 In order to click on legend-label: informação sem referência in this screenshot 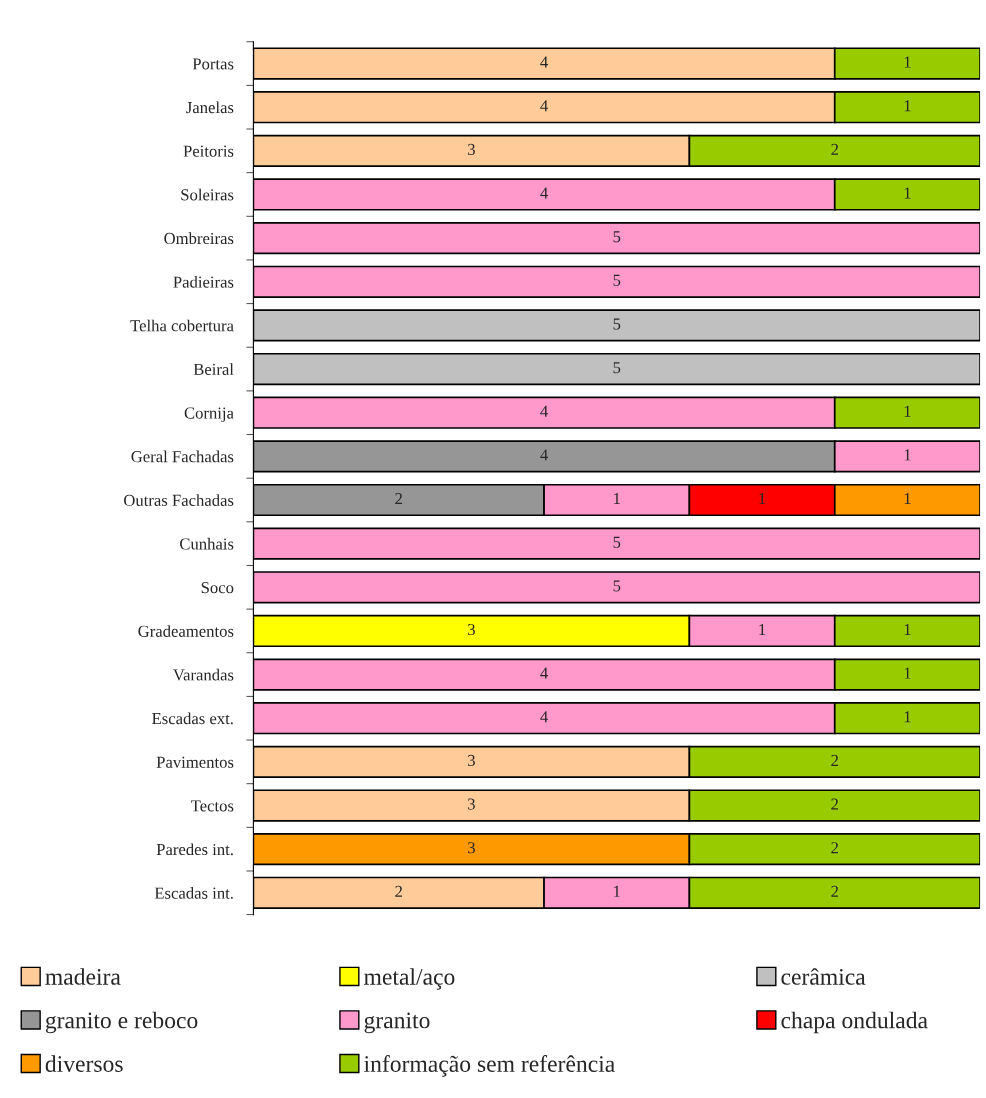, I will do `click(489, 1066)`.